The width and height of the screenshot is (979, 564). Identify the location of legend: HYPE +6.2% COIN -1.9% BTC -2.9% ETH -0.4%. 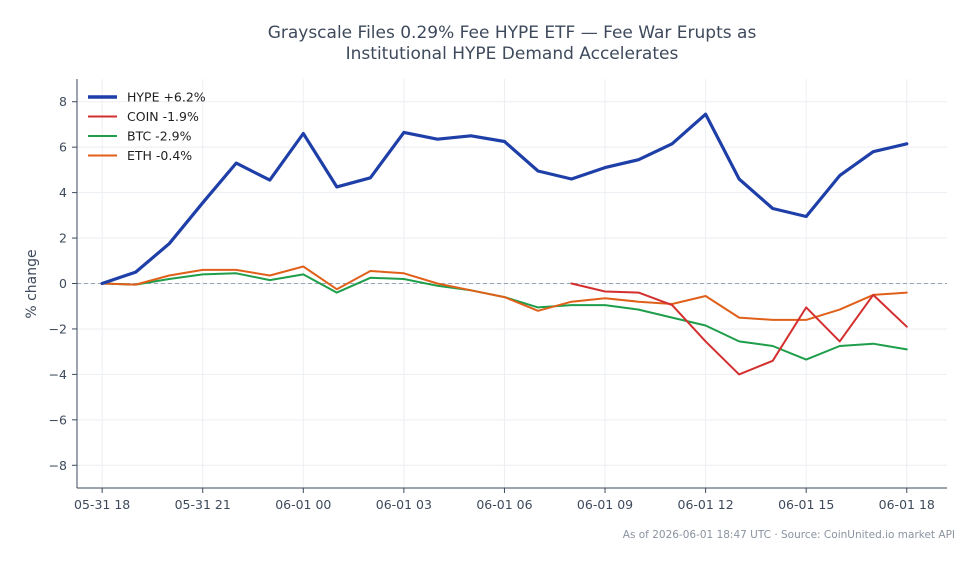
(147, 126).